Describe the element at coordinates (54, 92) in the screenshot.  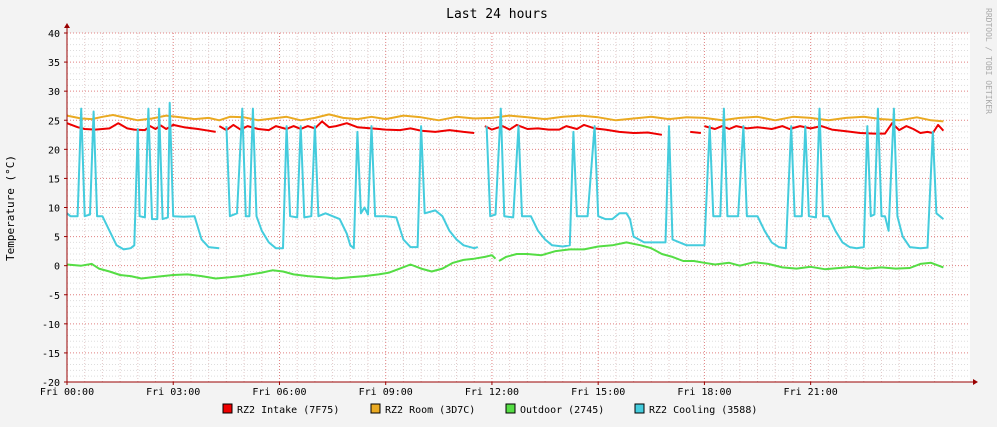
I see `y-tick-label: 30` at that location.